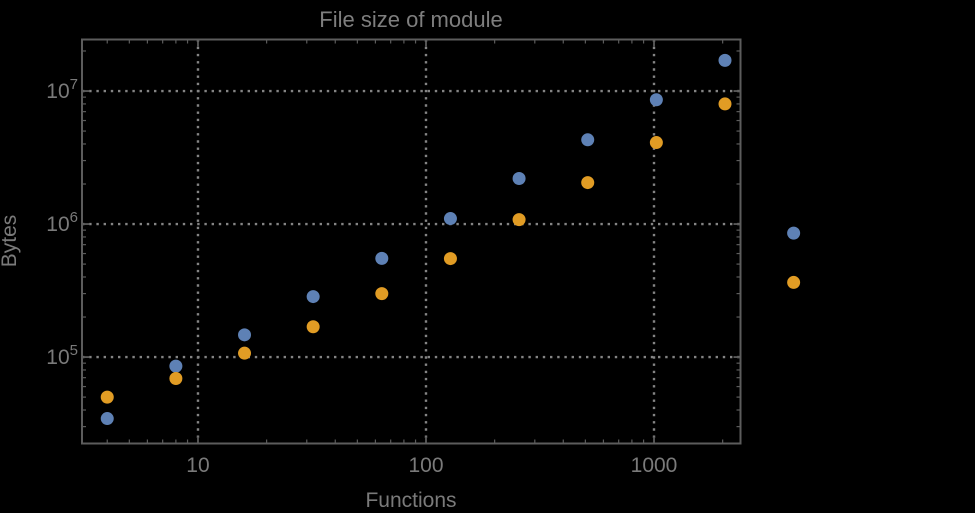 The width and height of the screenshot is (975, 513). I want to click on x-axis-label: Functions, so click(410, 500).